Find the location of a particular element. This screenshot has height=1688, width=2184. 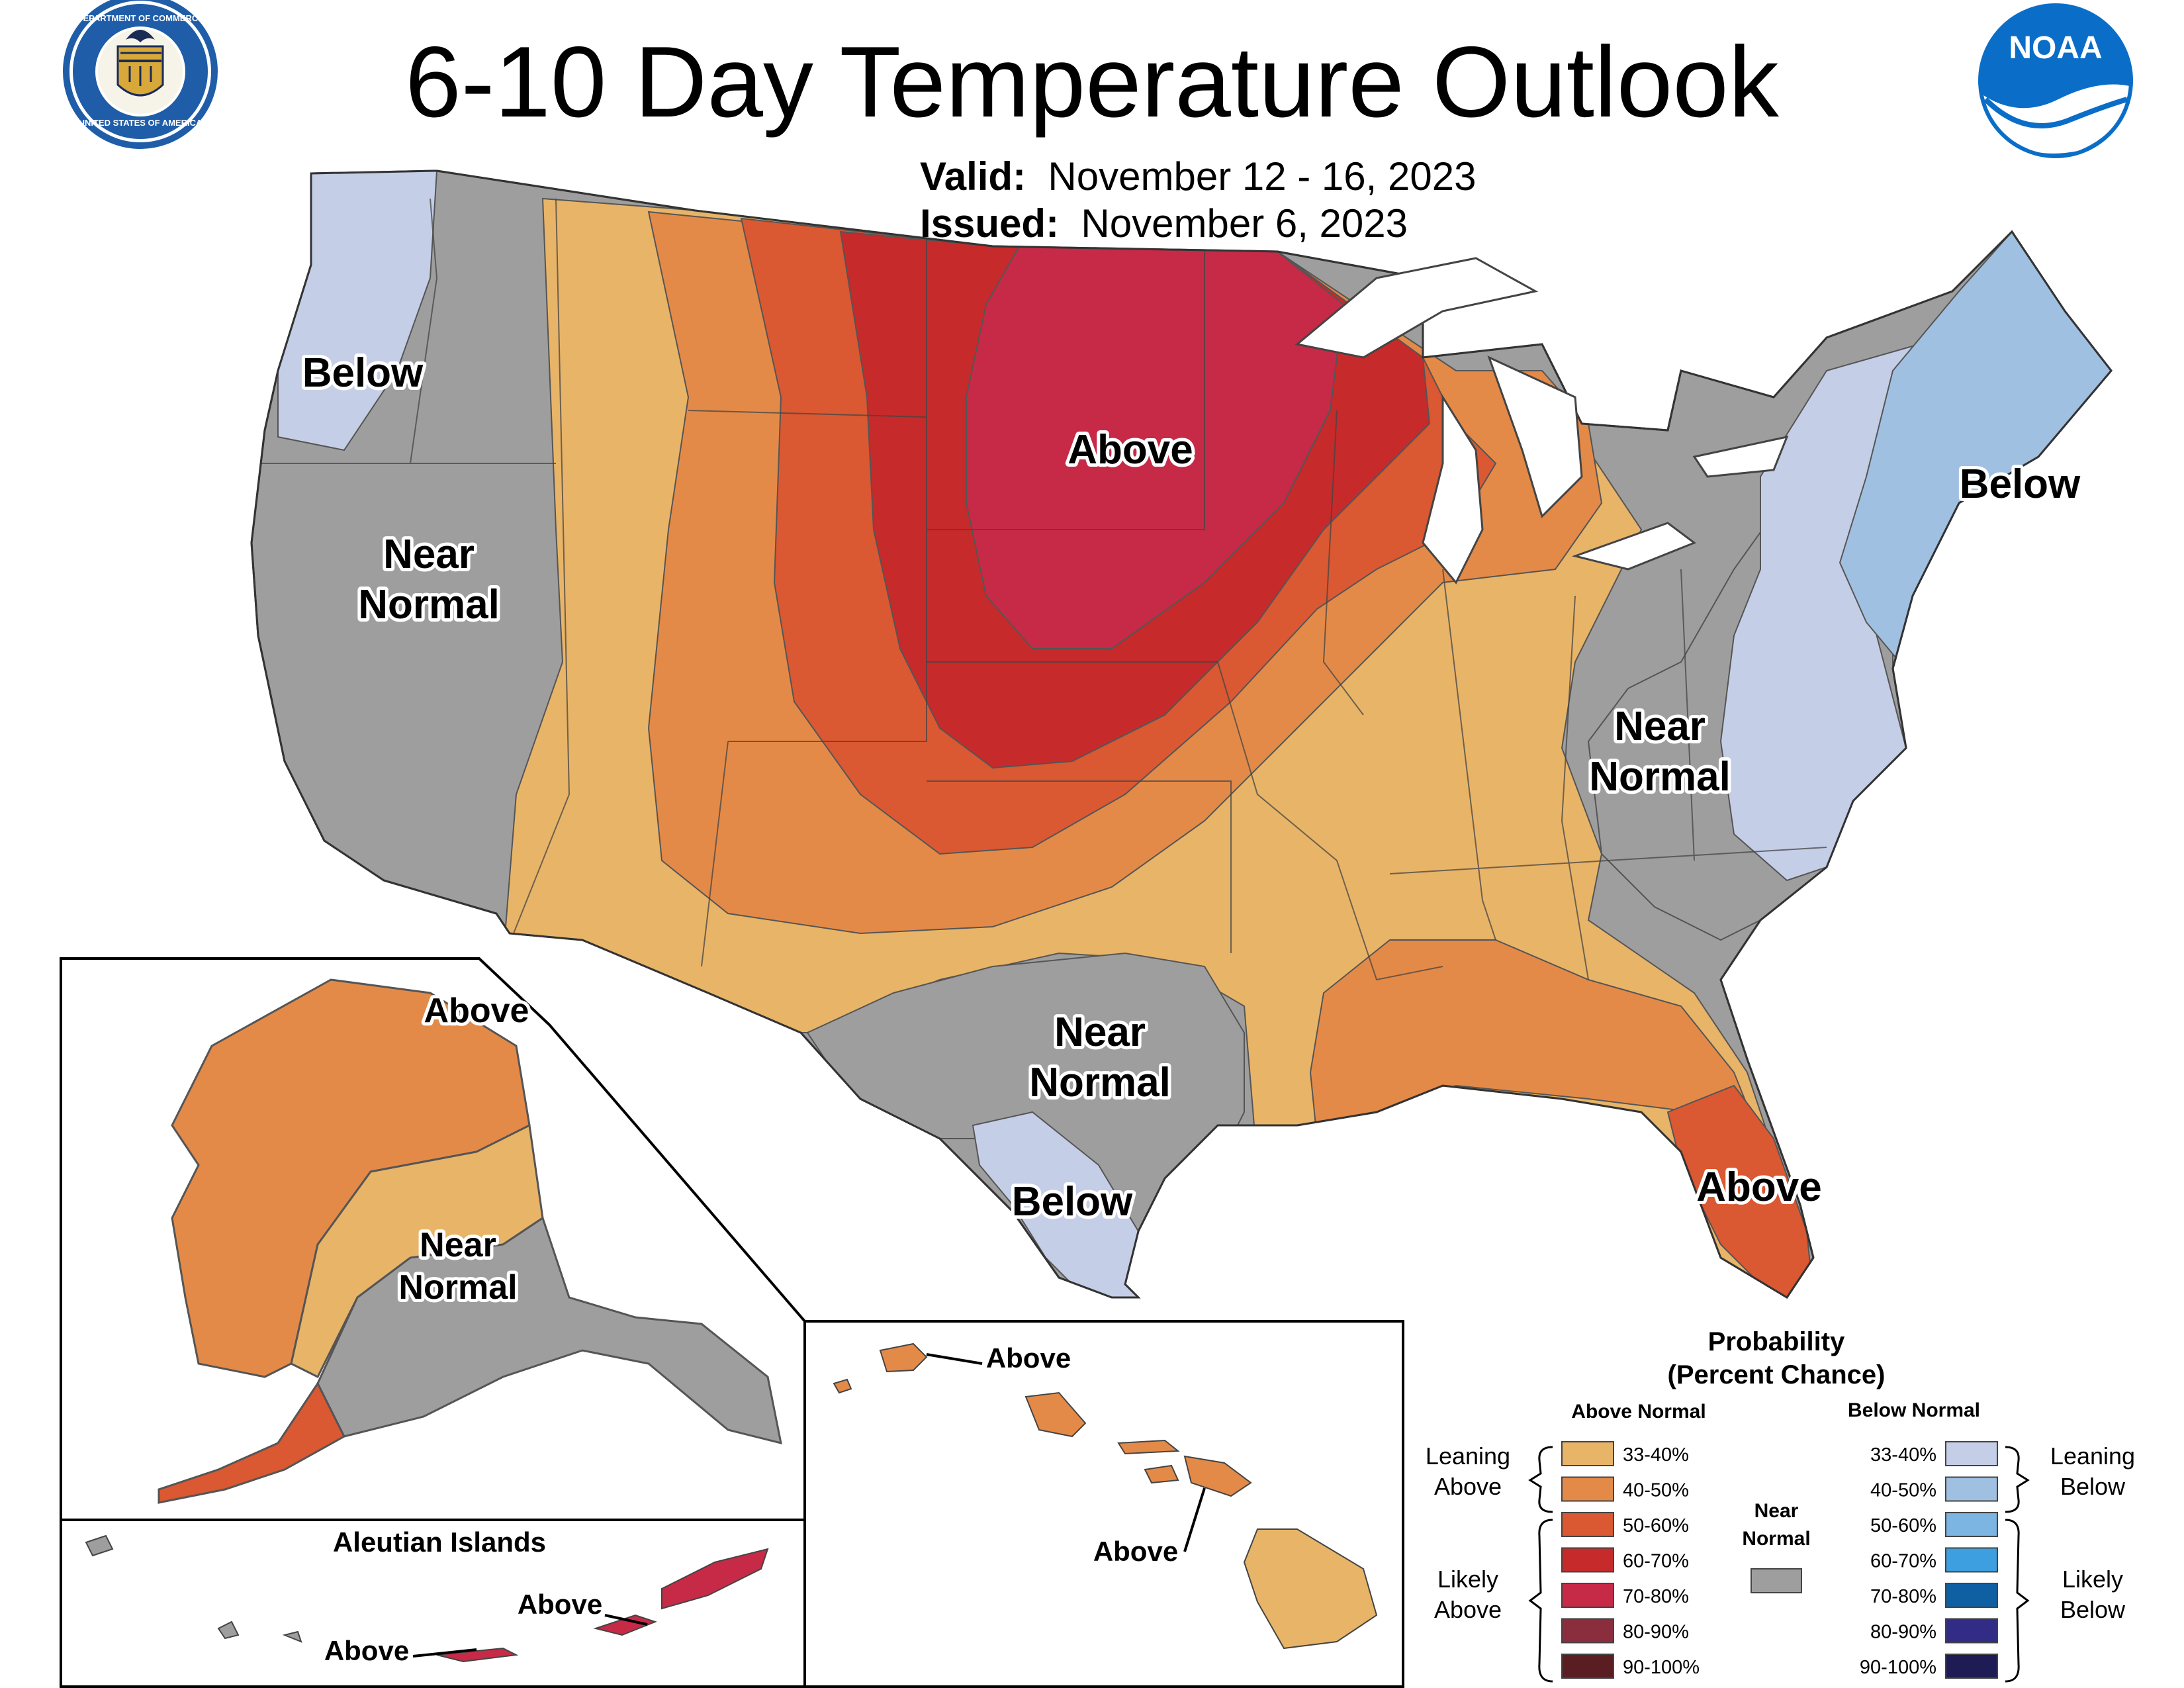

label-above-florida: Above is located at coordinates (1758, 1187).